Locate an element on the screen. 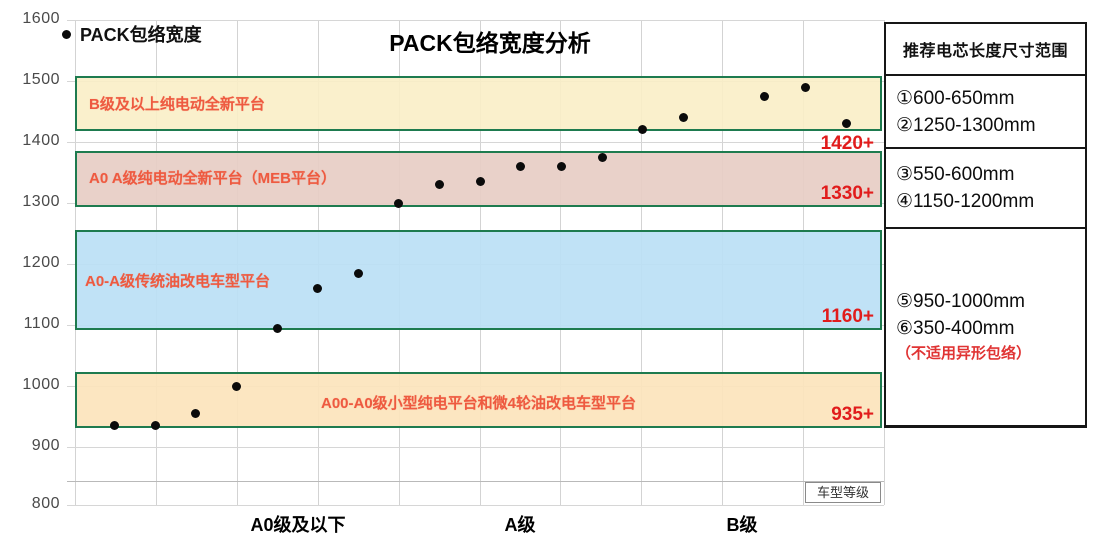 The height and width of the screenshot is (546, 1108). band-label: B级及以上纯电动全新平台 is located at coordinates (177, 104).